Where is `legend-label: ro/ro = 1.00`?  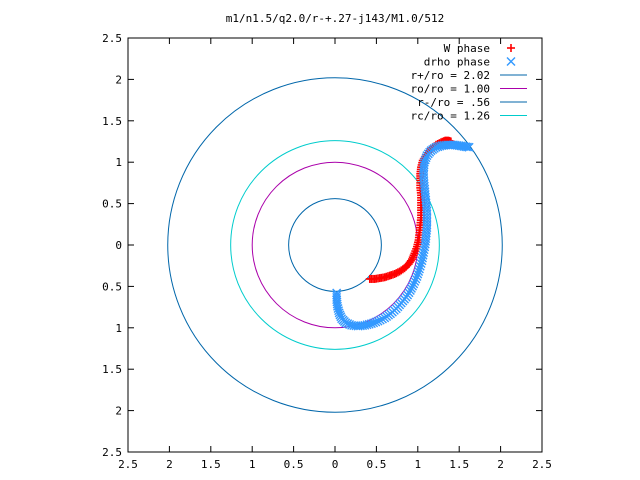
legend-label: ro/ro = 1.00 is located at coordinates (450, 89).